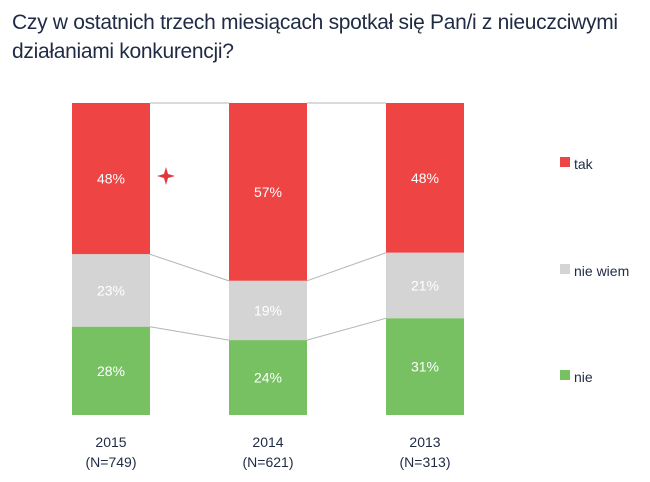 The height and width of the screenshot is (482, 650). I want to click on bar-segment-nie-wiem-2014, so click(268, 310).